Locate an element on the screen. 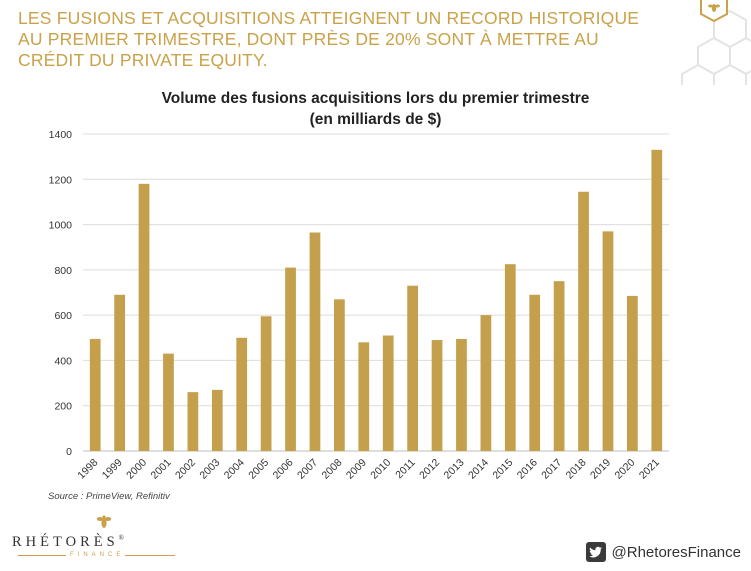  x-tick-label: 2020 is located at coordinates (624, 469).